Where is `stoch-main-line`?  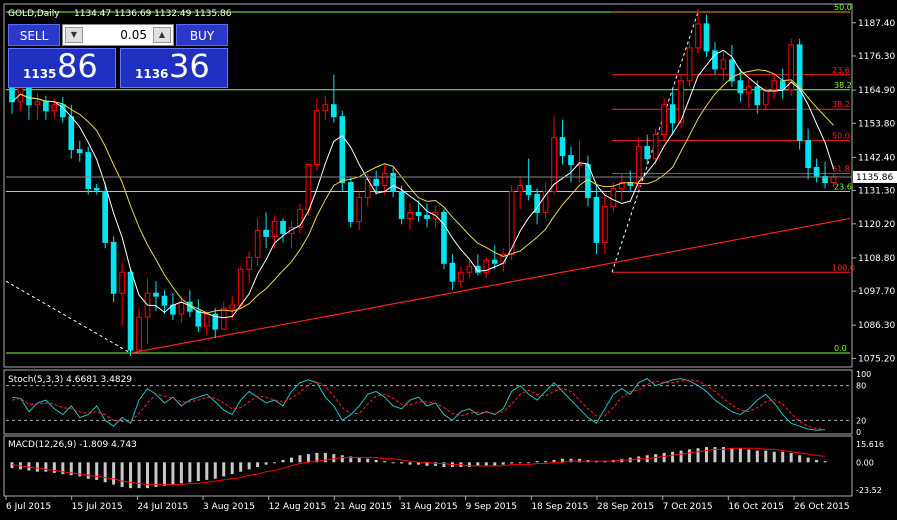 stoch-main-line is located at coordinates (418, 404).